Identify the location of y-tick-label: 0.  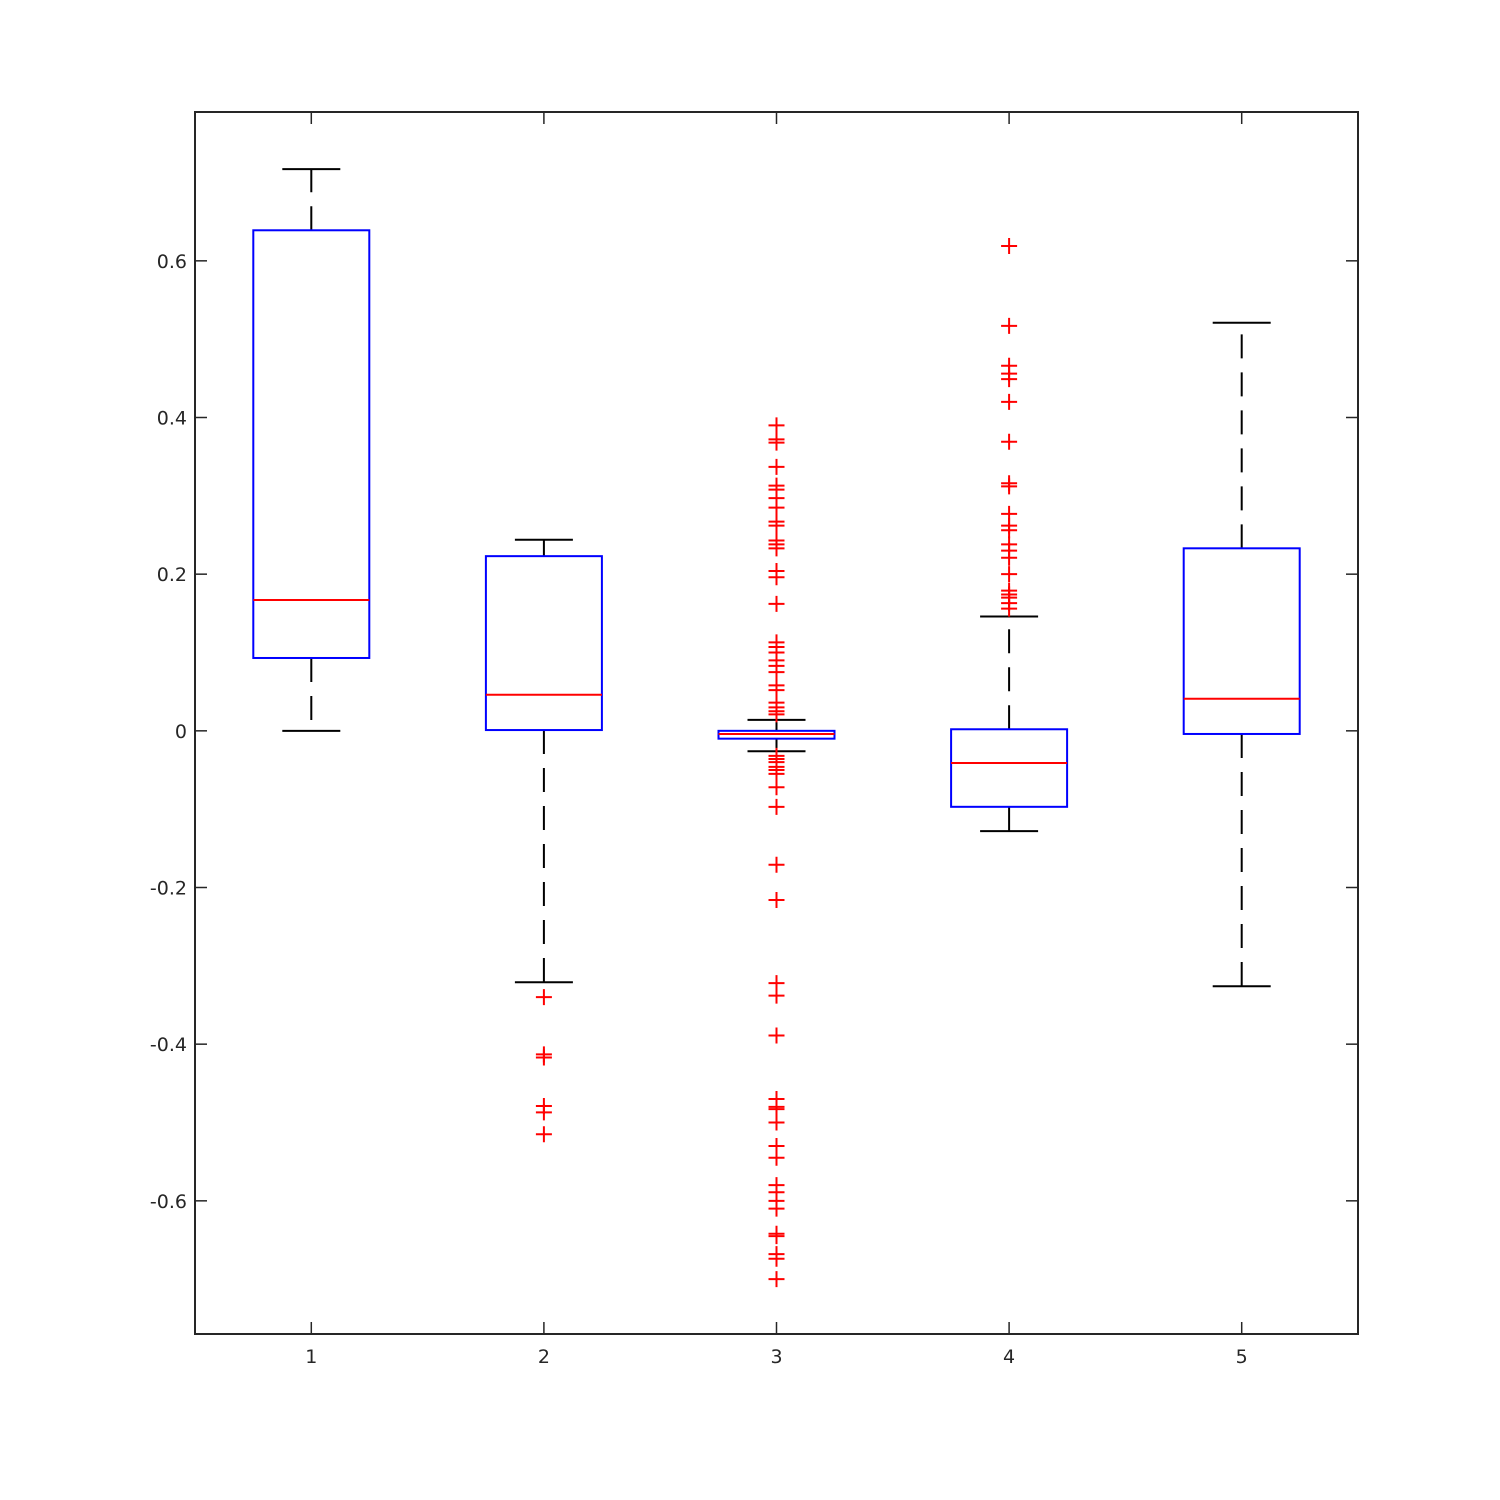
(181, 732).